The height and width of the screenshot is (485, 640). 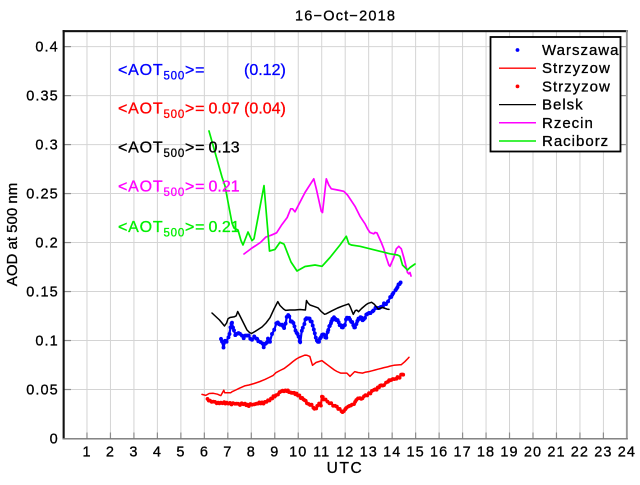 What do you see at coordinates (42, 391) in the screenshot?
I see `svg-text: 0.05` at bounding box center [42, 391].